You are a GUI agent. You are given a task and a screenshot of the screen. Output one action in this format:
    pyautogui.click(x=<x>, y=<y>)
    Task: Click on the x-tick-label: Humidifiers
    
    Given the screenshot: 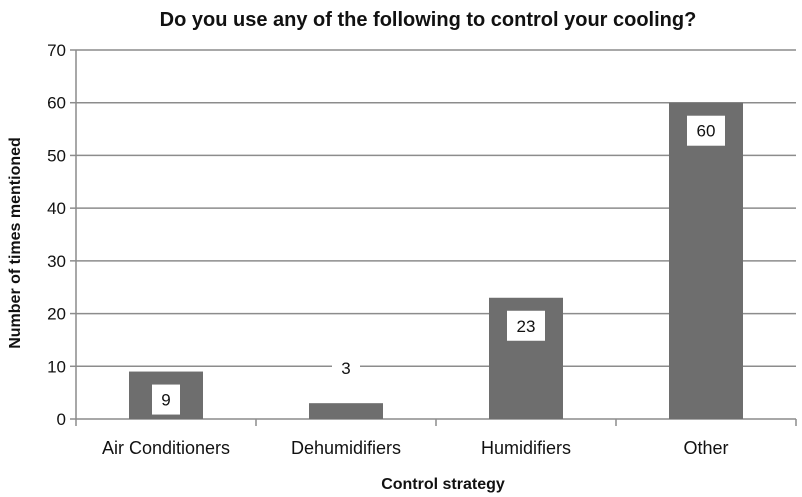 What is the action you would take?
    pyautogui.click(x=526, y=448)
    